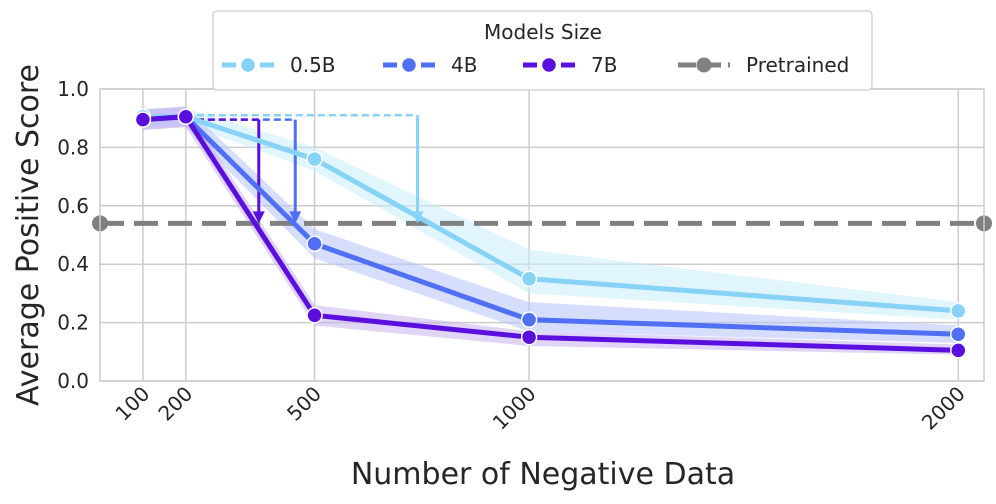  I want to click on y-tick-label: 0.0, so click(73, 381).